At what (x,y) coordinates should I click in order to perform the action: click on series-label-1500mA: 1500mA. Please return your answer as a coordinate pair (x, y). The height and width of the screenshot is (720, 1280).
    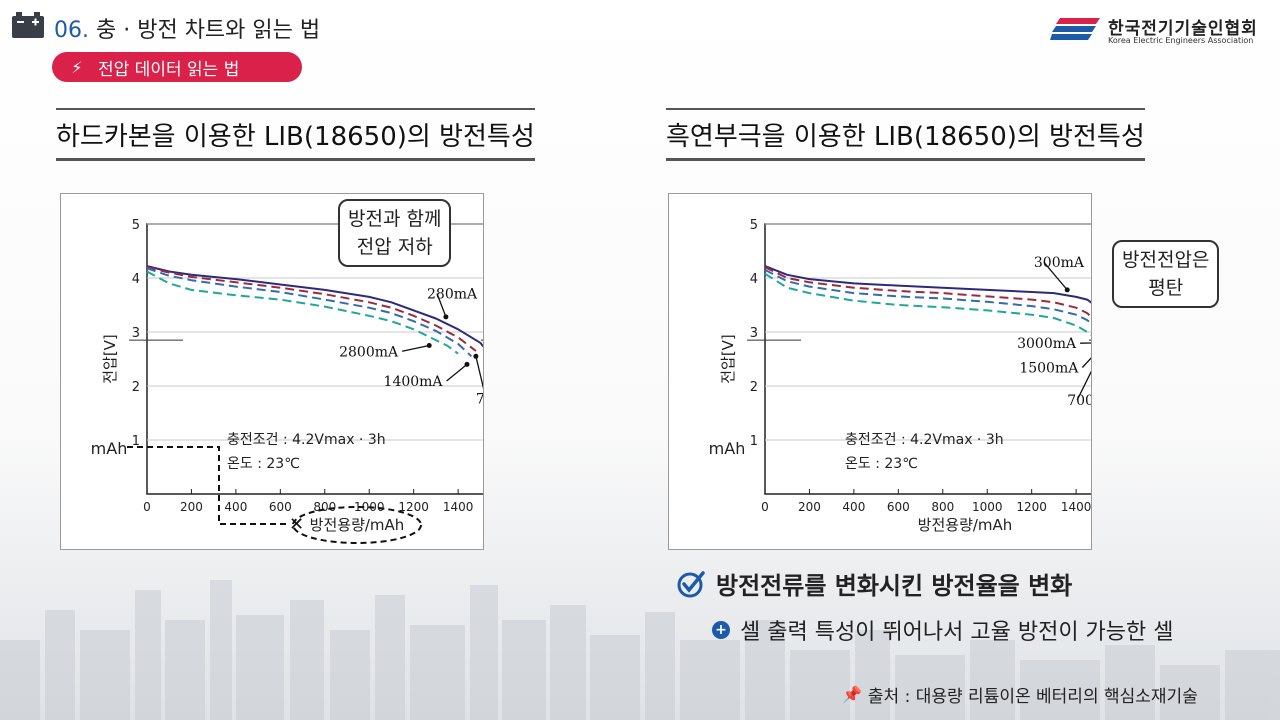
    Looking at the image, I should click on (1049, 369).